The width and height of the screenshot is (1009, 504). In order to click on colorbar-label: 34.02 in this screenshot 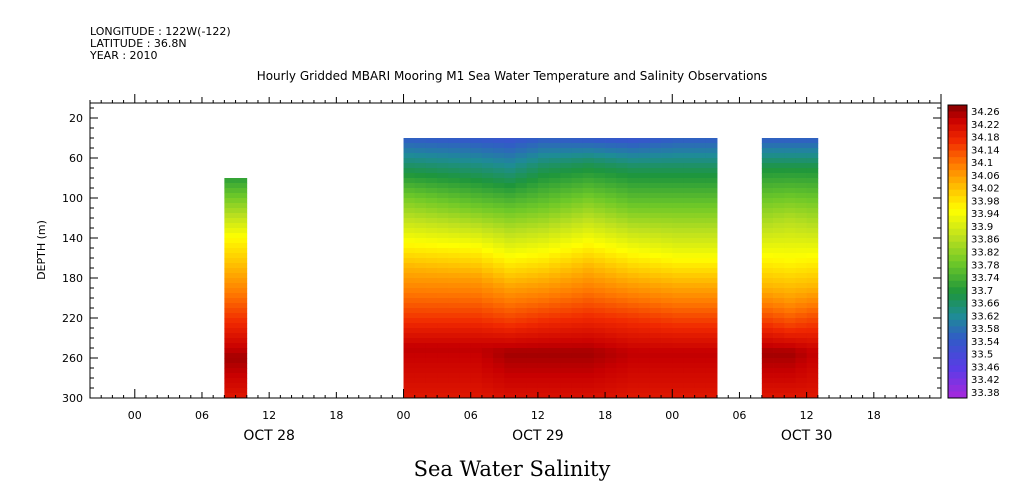, I will do `click(985, 189)`.